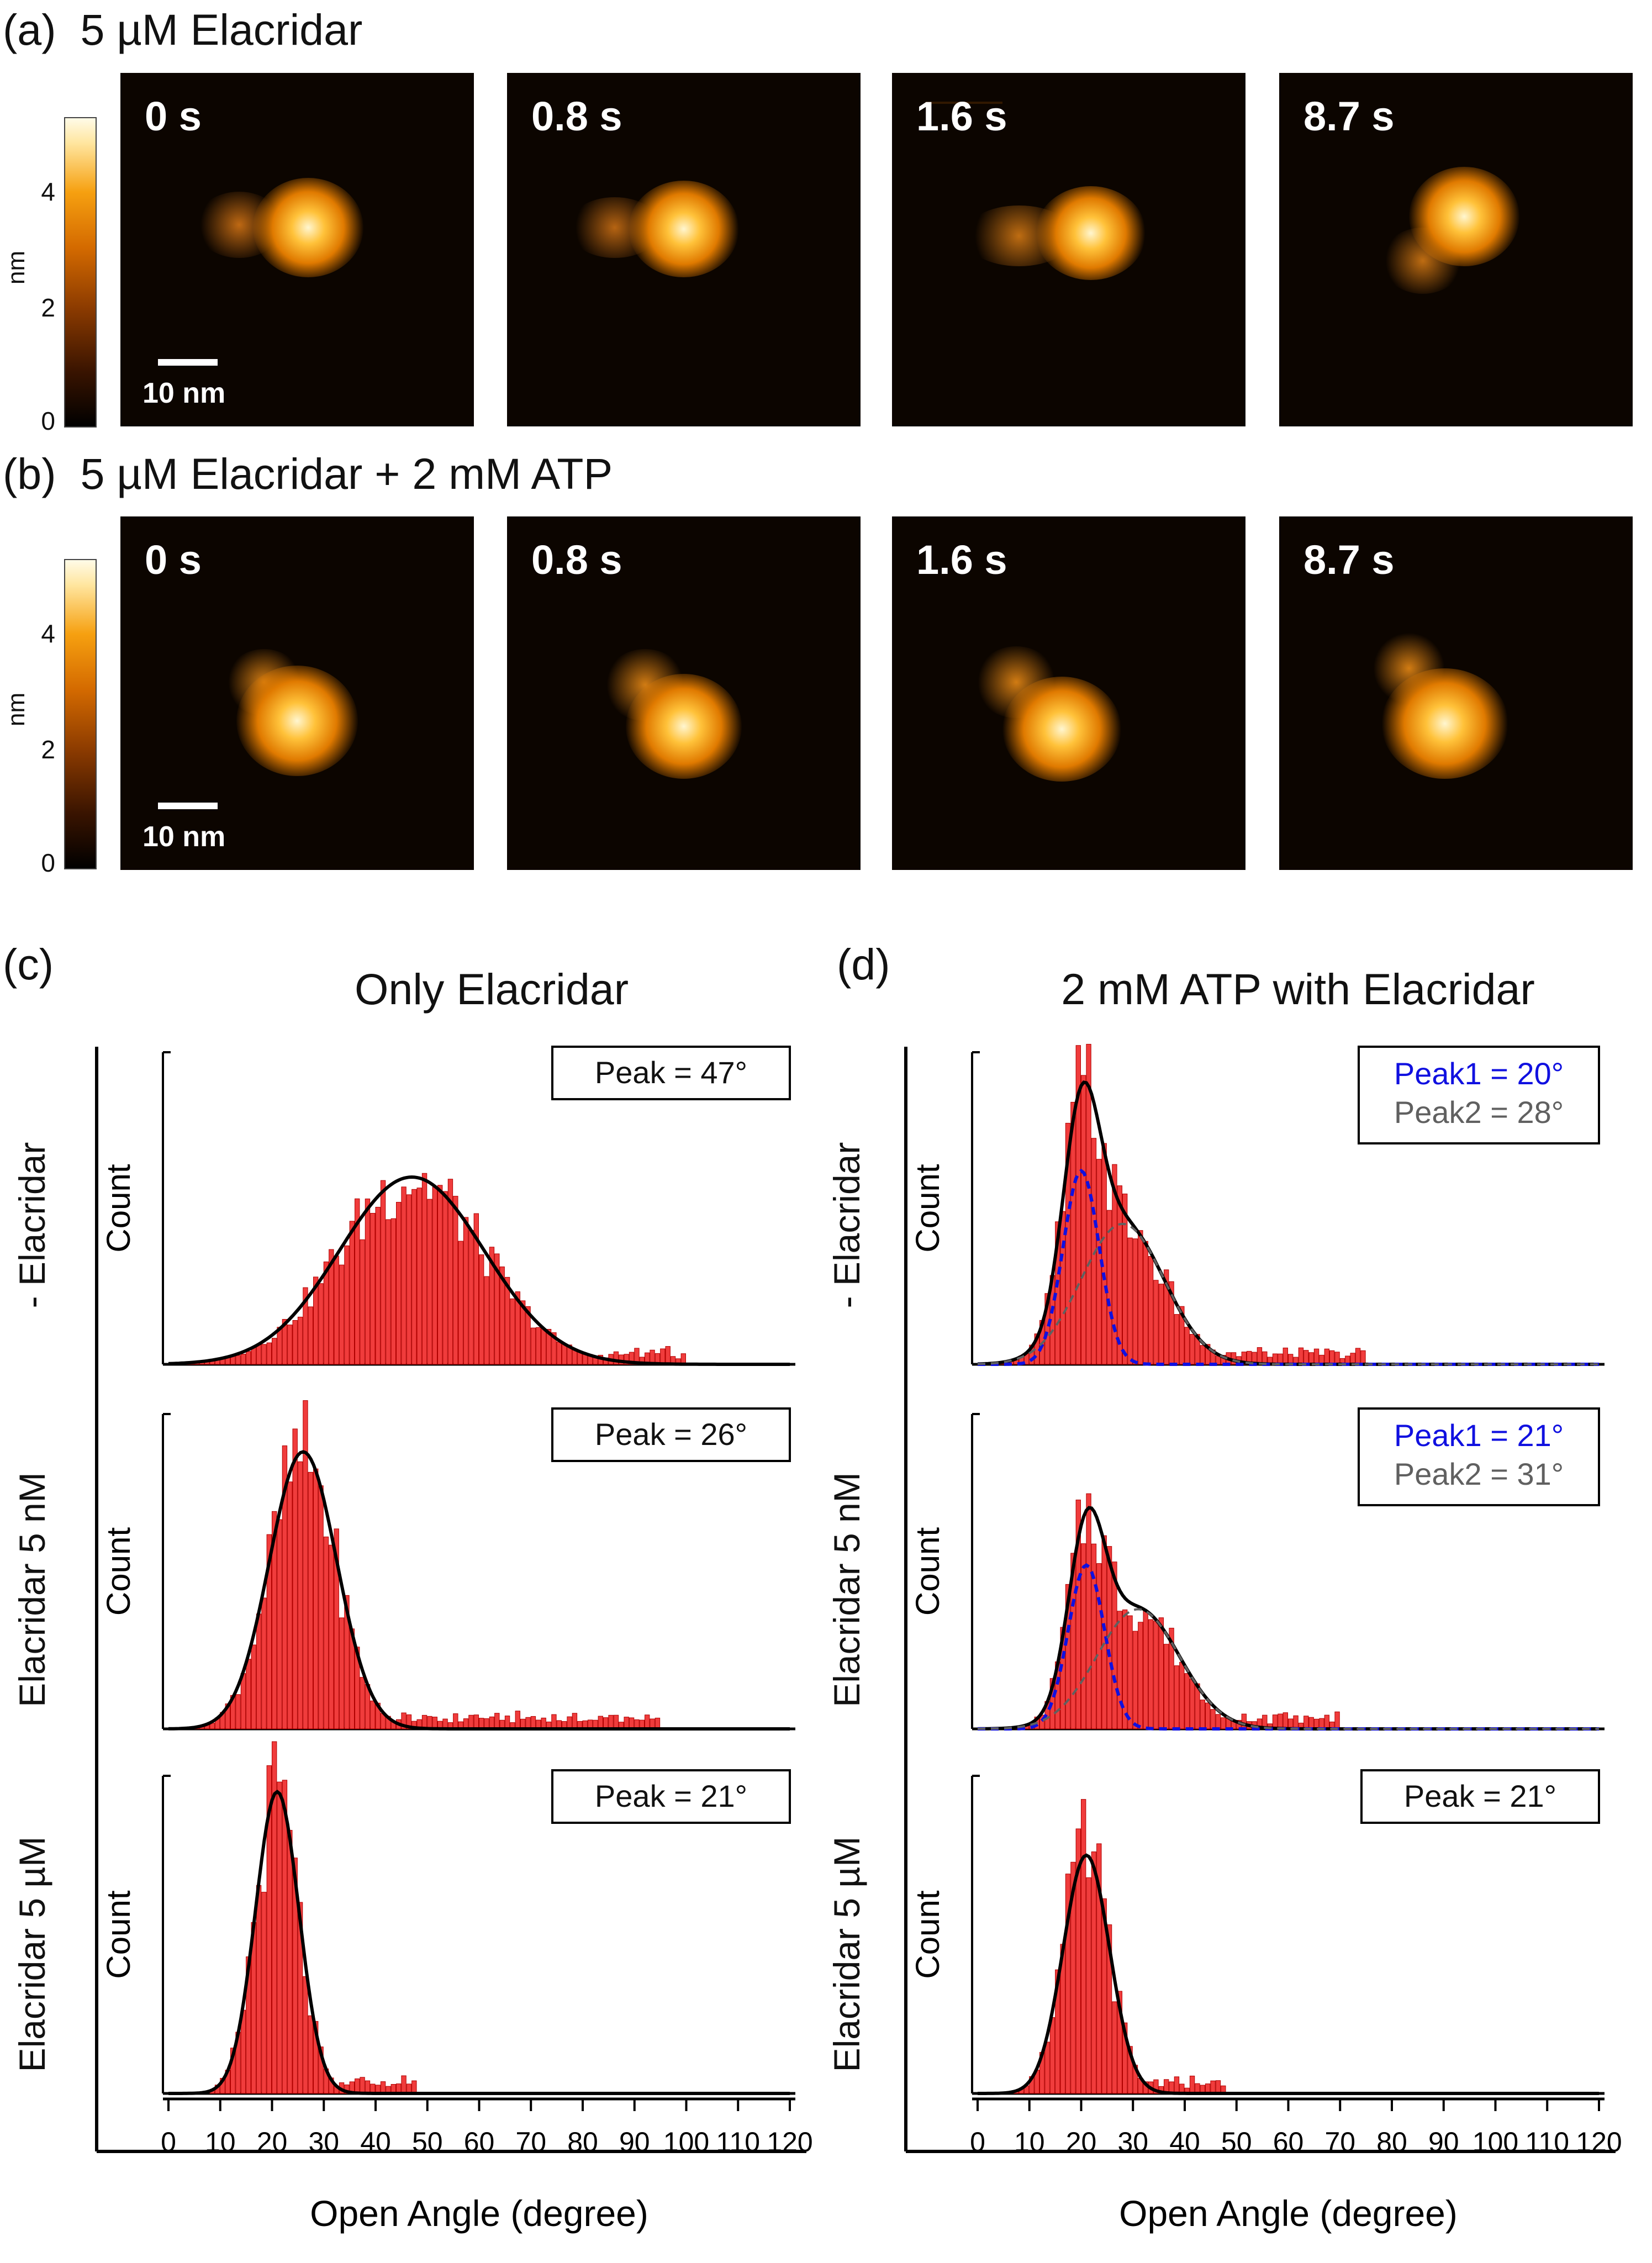 Image resolution: width=1652 pixels, height=2263 pixels. Describe the element at coordinates (1081, 2142) in the screenshot. I see `x-tick-label: 20` at that location.